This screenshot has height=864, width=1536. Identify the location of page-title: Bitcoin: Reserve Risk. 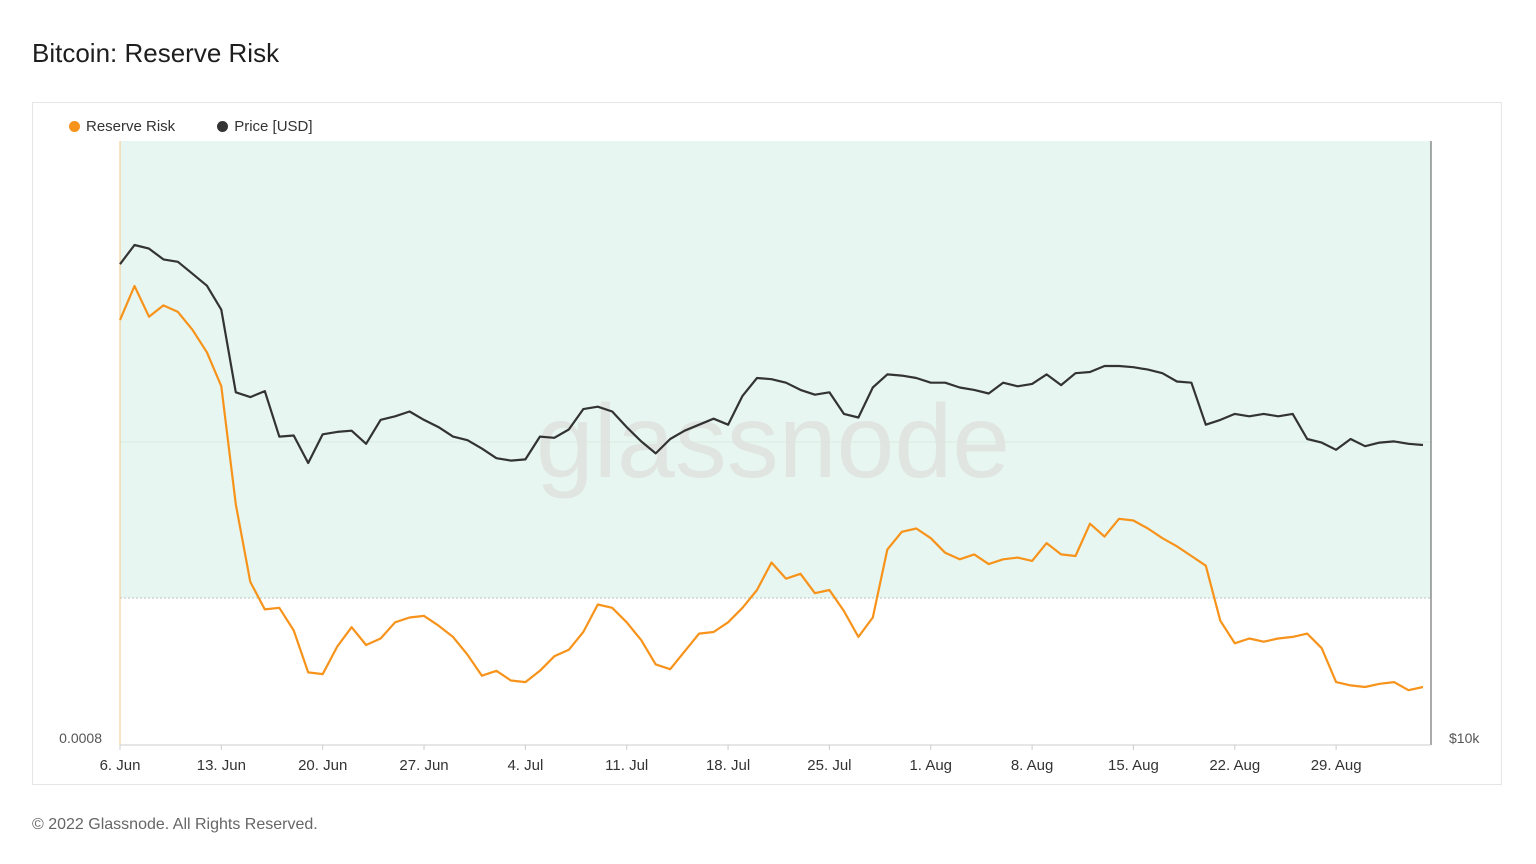
(156, 53).